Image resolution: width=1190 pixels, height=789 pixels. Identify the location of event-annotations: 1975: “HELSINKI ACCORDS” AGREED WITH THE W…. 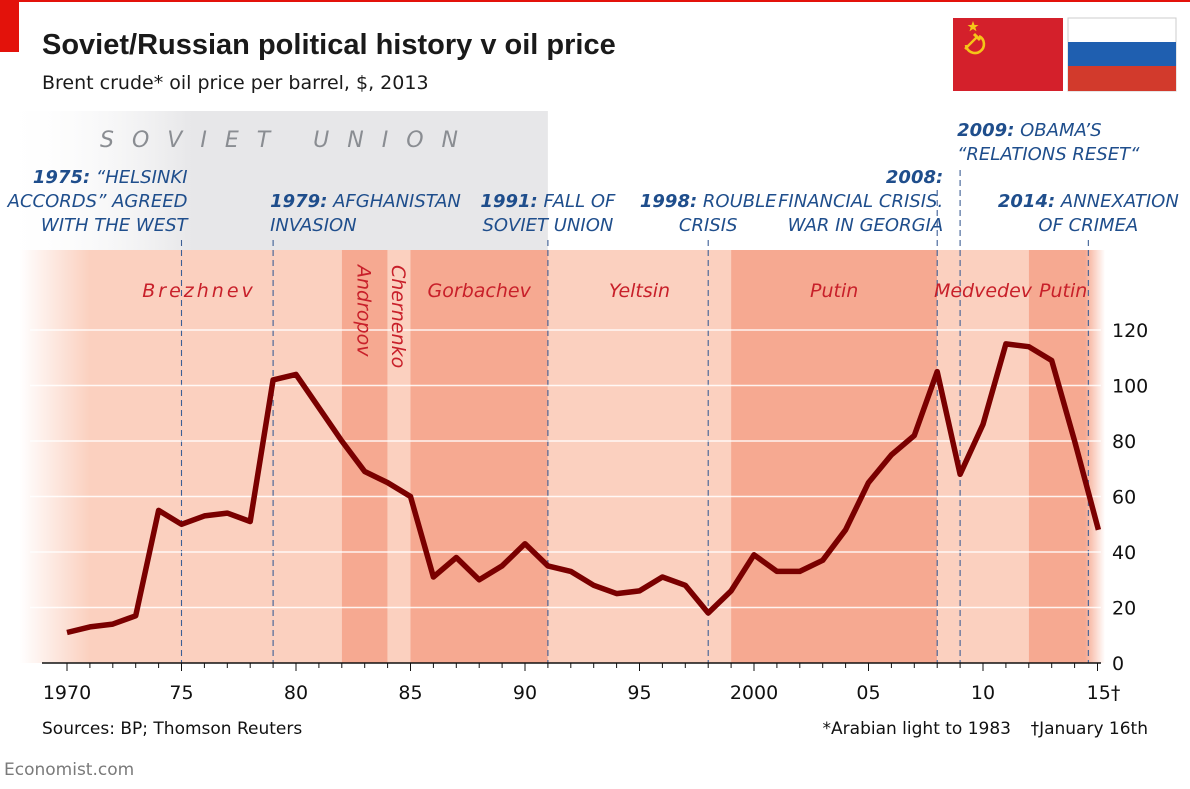
(593, 178).